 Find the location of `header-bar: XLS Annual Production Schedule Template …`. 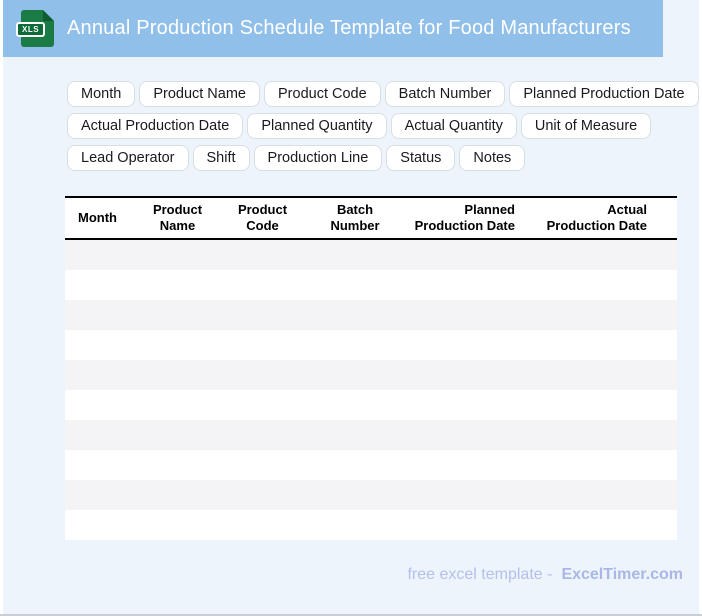

header-bar: XLS Annual Production Schedule Template … is located at coordinates (333, 28).